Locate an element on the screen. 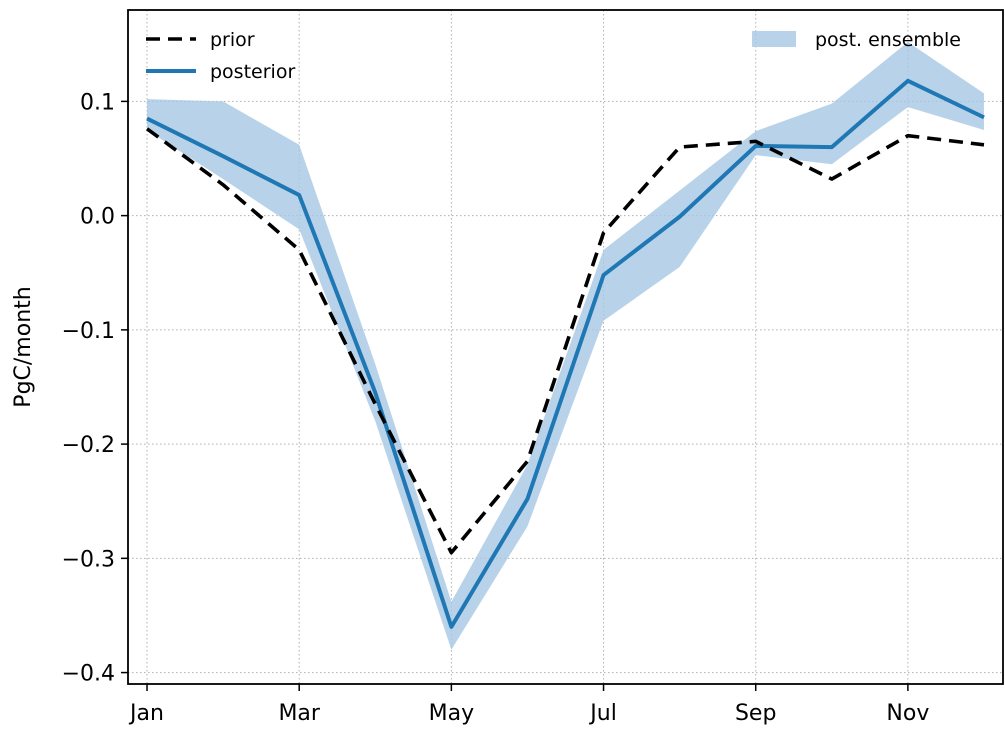  y-tick-label: 0.1 is located at coordinates (97, 102).